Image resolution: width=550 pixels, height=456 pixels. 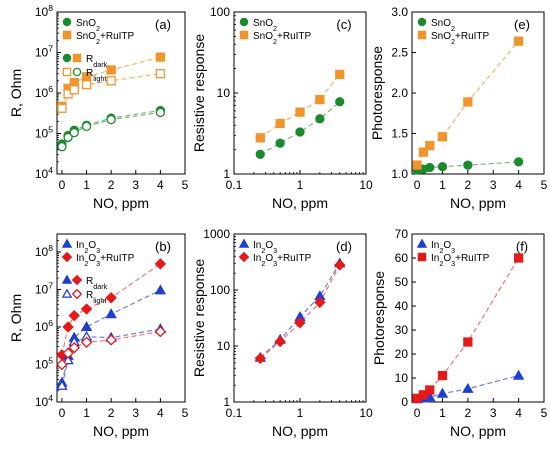 I want to click on y-tick-label: 0, so click(x=404, y=402).